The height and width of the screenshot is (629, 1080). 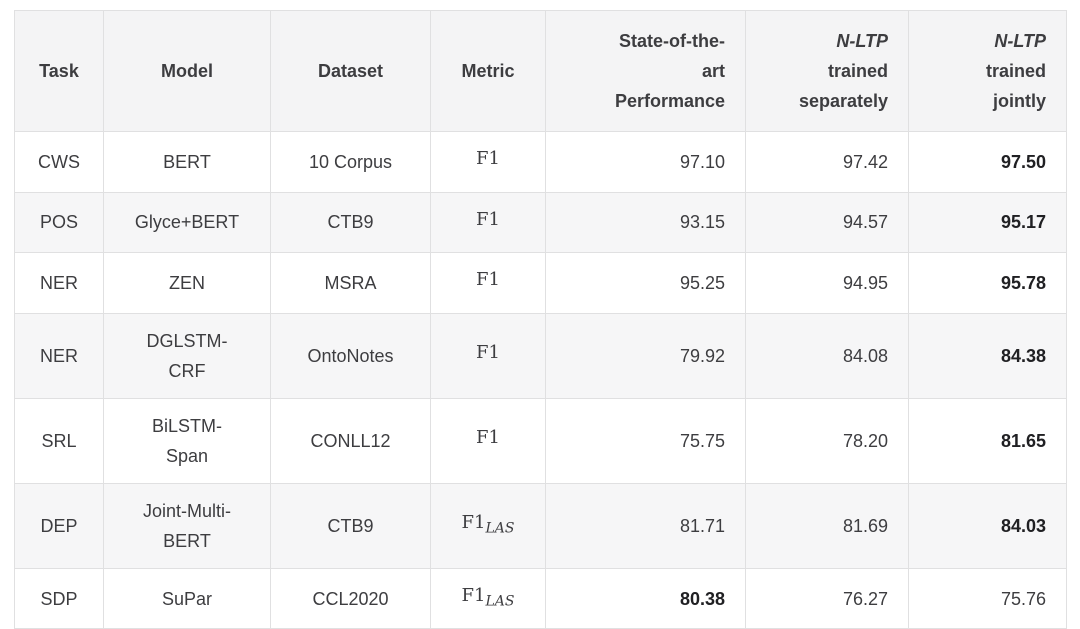 I want to click on table-row: POS Glyce+BERT CTB9 F1 93.15 94.57 95.17, so click(x=540, y=222).